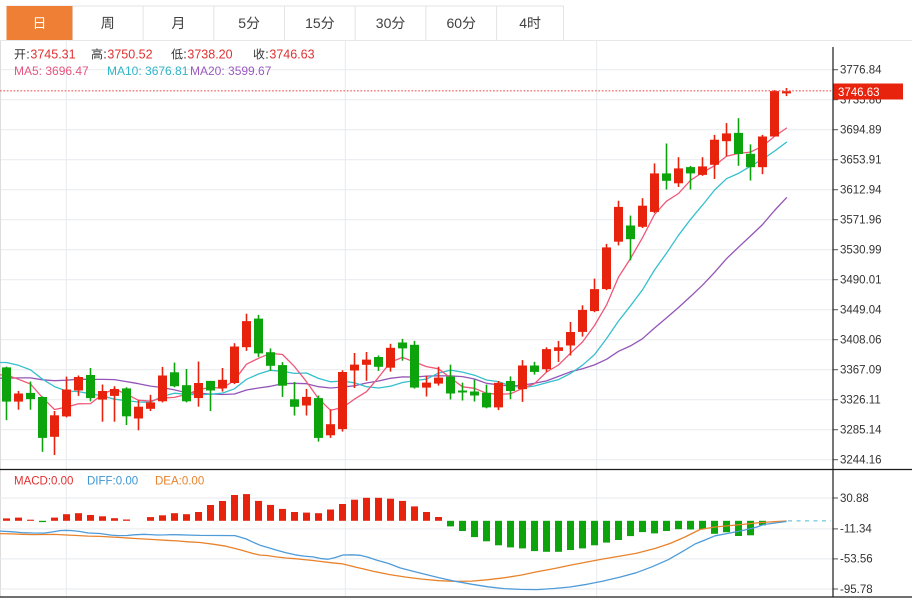  Describe the element at coordinates (856, 530) in the screenshot. I see `svg-text: -11.34` at that location.